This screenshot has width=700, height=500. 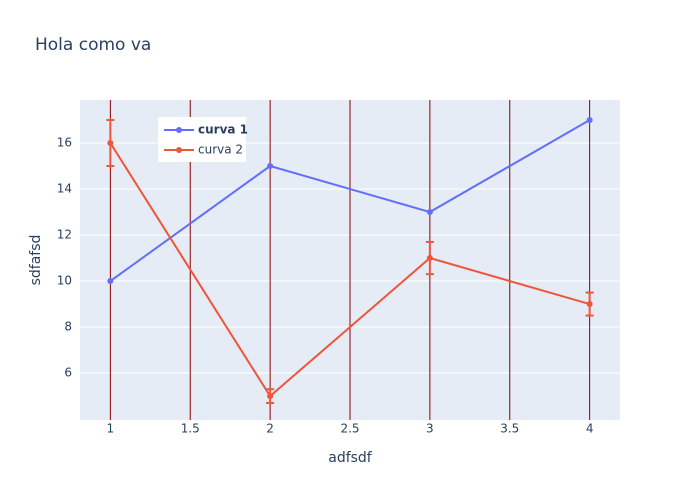 I want to click on legend-box, so click(x=202, y=139).